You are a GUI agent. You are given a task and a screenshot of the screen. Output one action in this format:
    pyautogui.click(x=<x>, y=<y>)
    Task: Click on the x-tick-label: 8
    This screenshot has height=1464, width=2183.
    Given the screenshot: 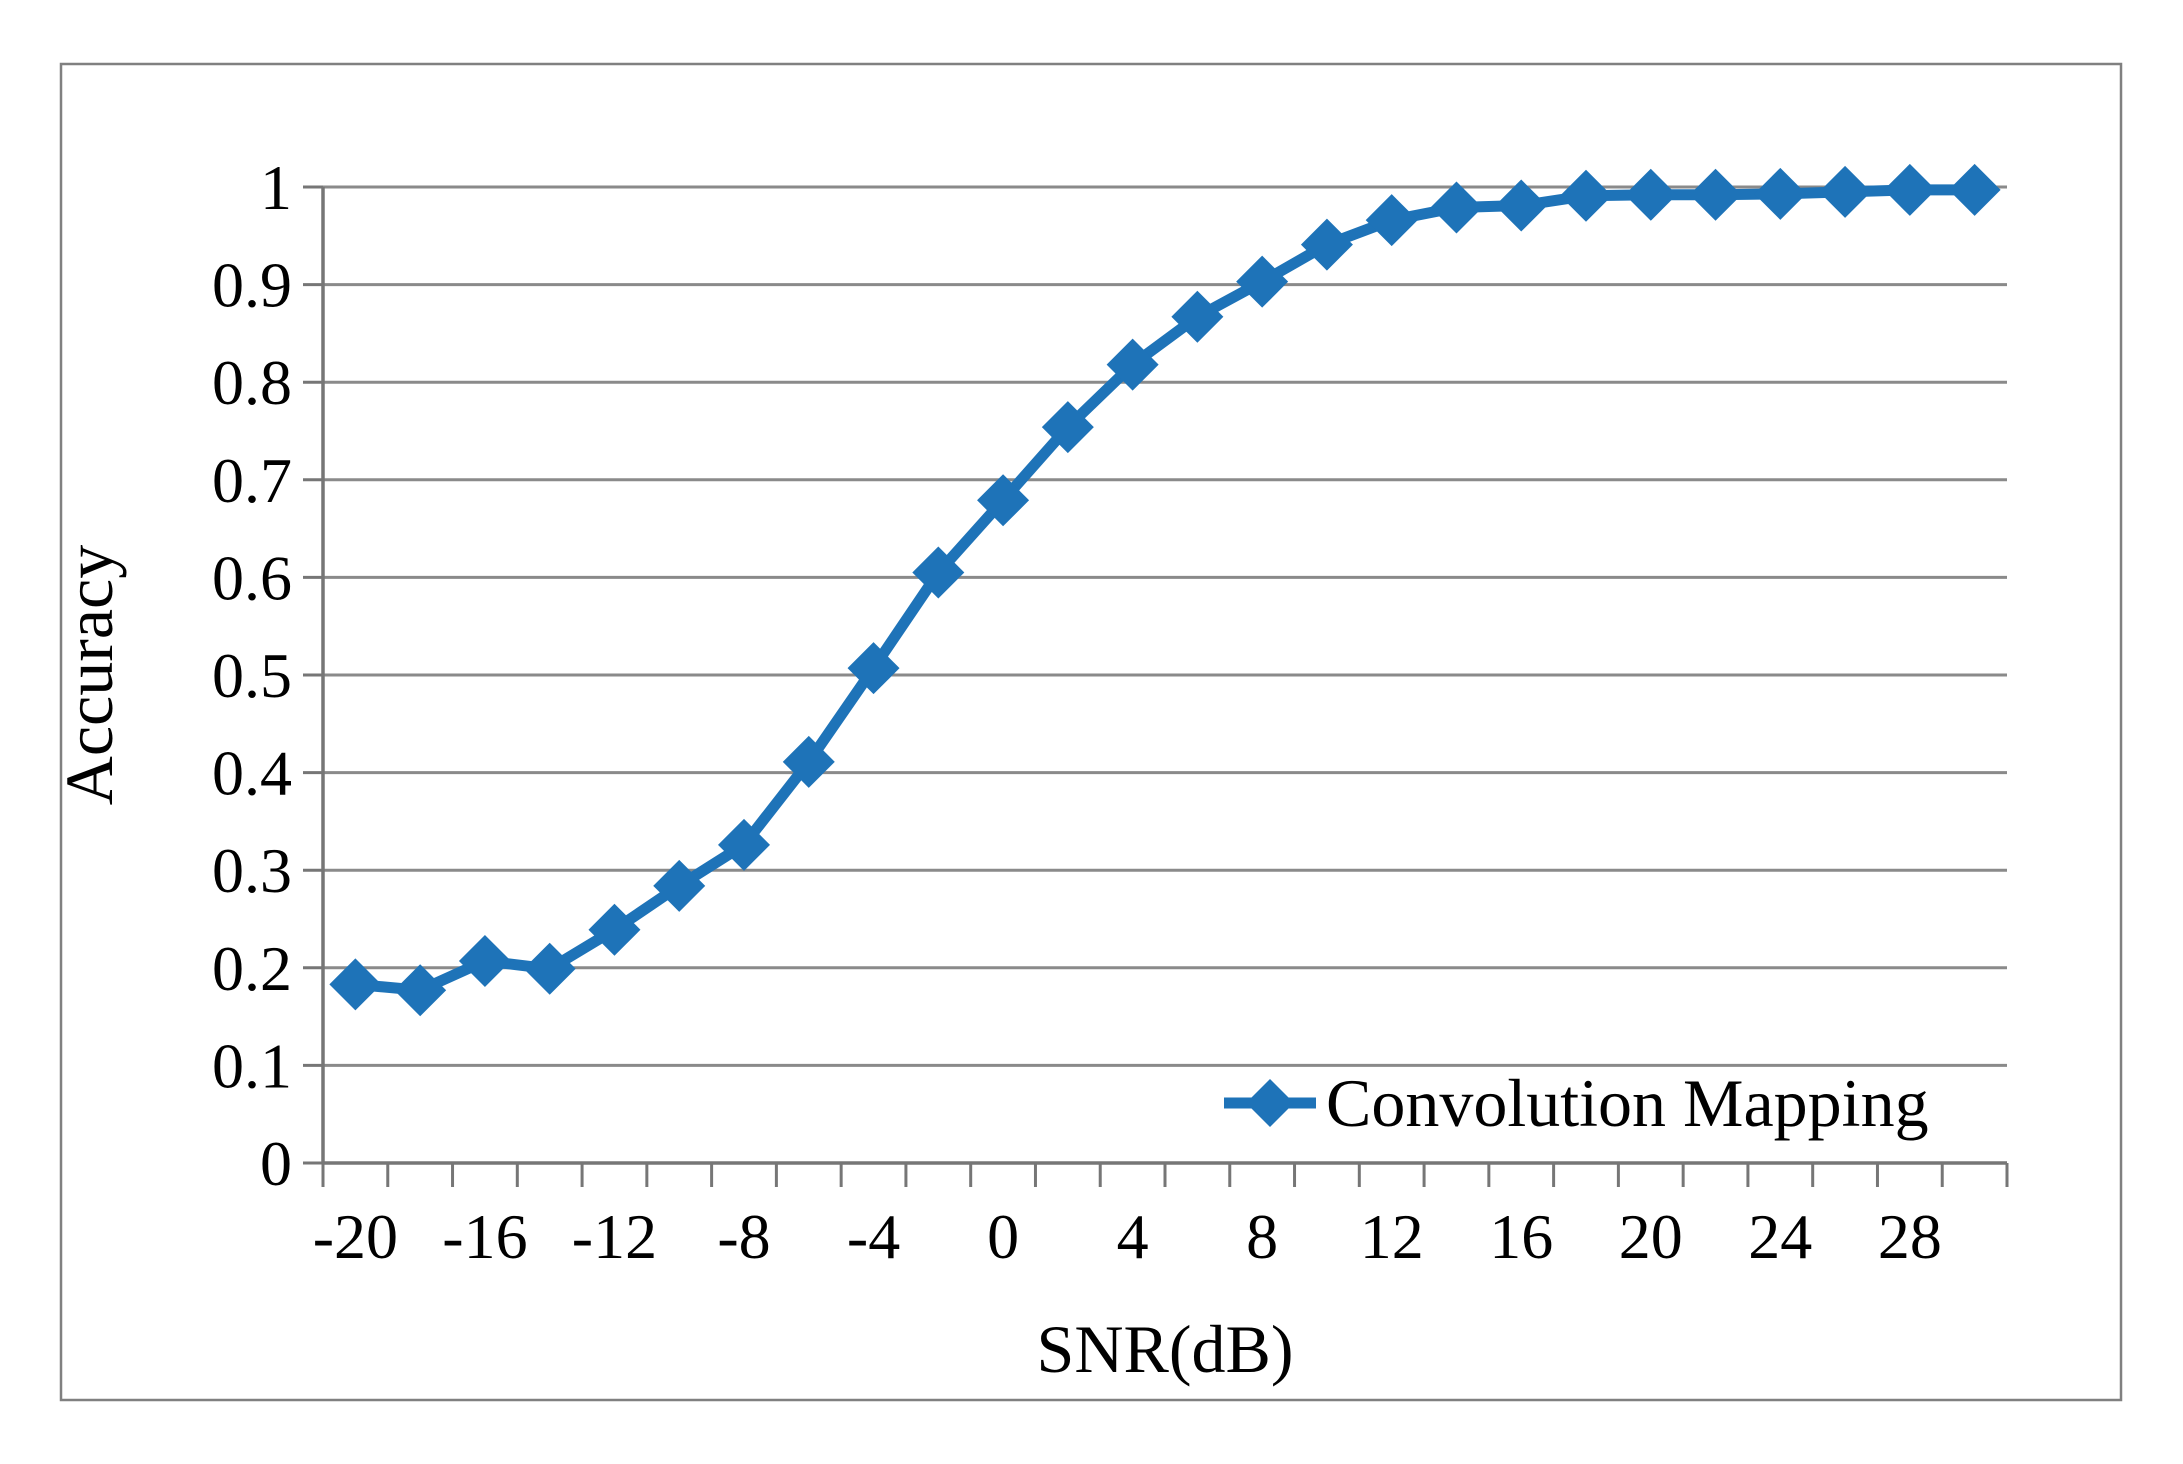 What is the action you would take?
    pyautogui.click(x=1262, y=1236)
    